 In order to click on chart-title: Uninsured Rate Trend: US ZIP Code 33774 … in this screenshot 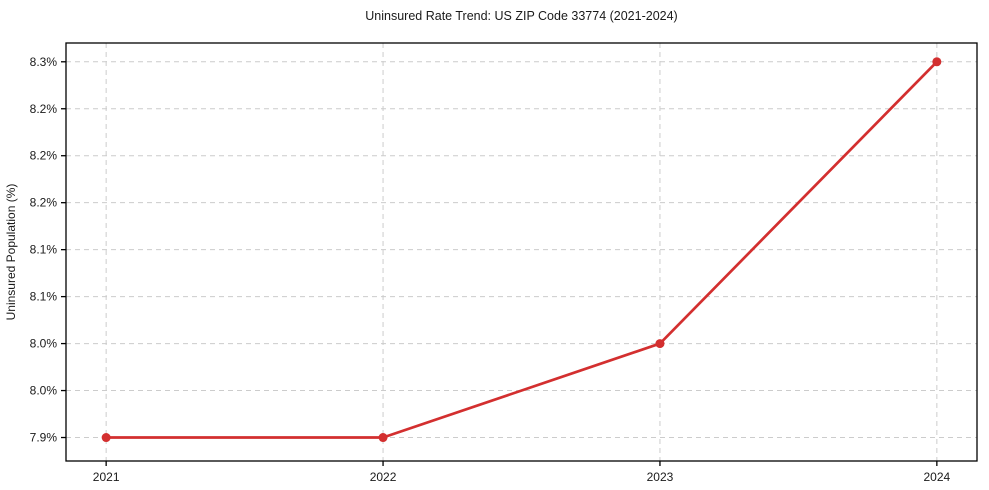, I will do `click(521, 16)`.